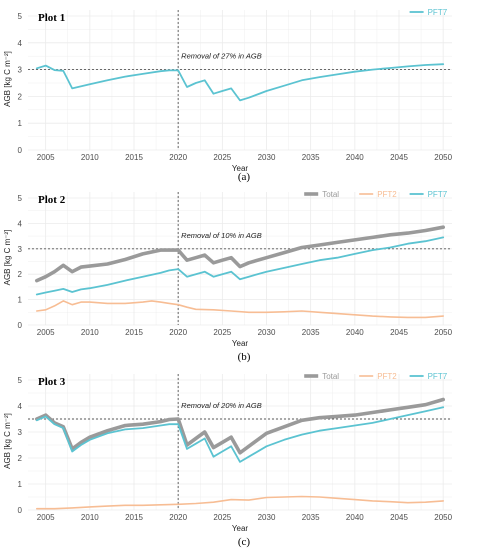 The height and width of the screenshot is (550, 480). I want to click on removal-annotation: Removal of 10% in AGB, so click(221, 235).